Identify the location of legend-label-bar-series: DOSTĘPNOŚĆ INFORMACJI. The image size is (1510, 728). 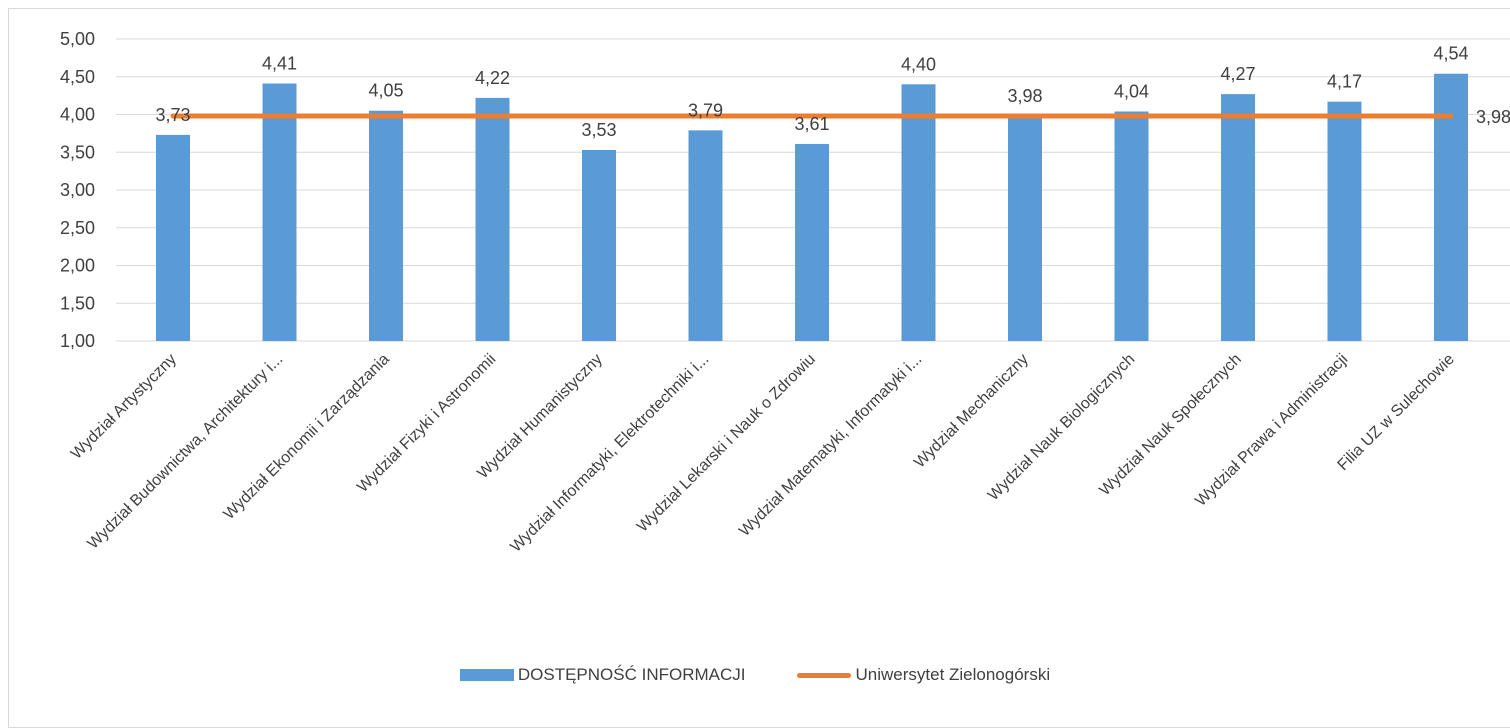
(631, 674).